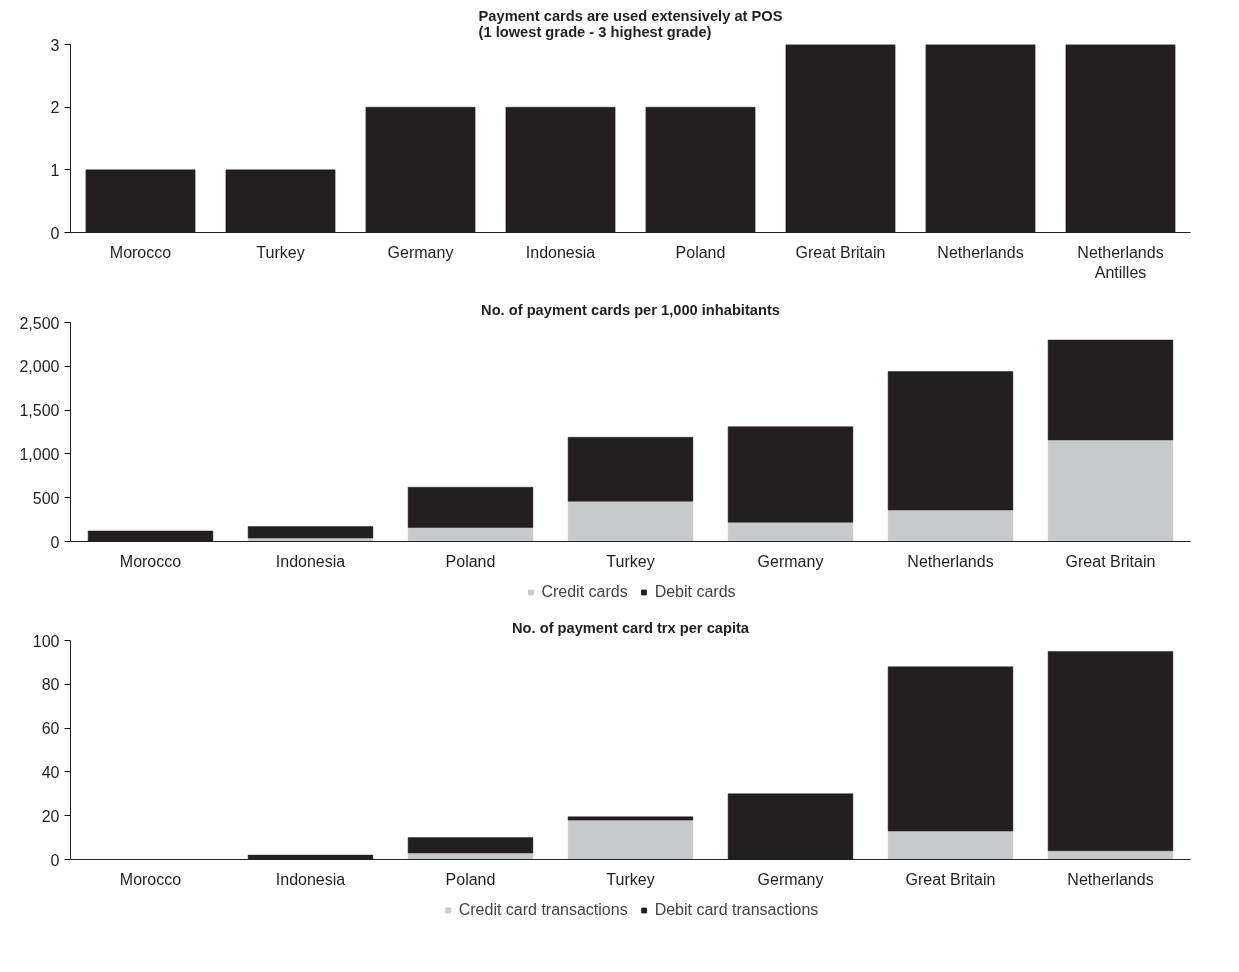  Describe the element at coordinates (46, 498) in the screenshot. I see `y-tick-label: 500` at that location.